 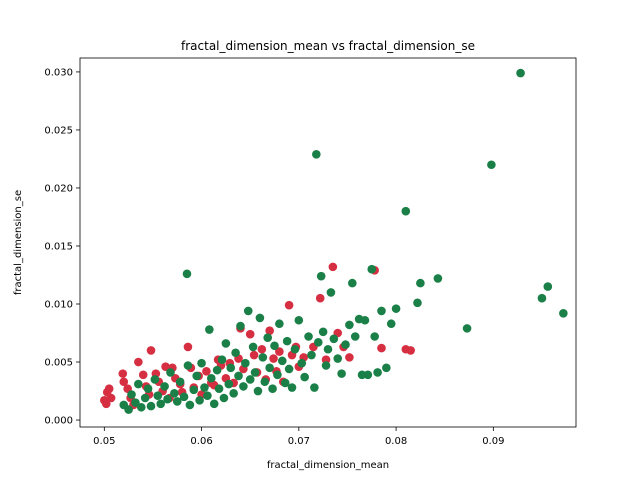 What do you see at coordinates (58, 72) in the screenshot?
I see `y-tick-label: 0.030` at bounding box center [58, 72].